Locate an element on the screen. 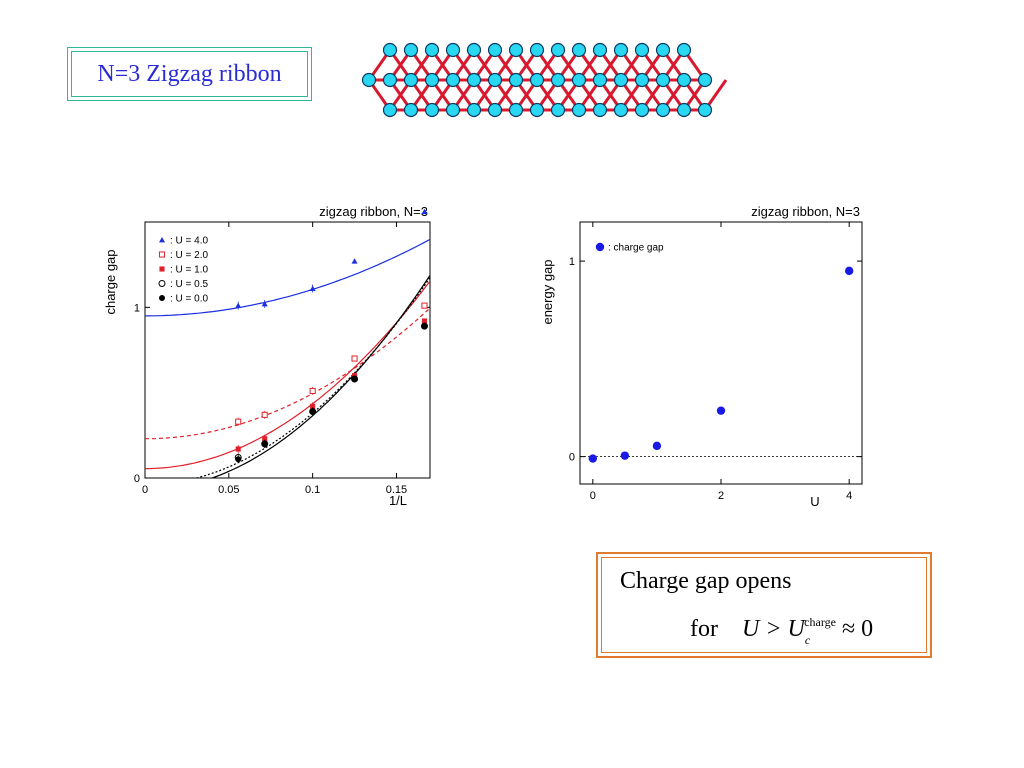 Image resolution: width=1024 pixels, height=768 pixels. slide-title-inner-frame: N=3 Zigzag ribbon is located at coordinates (189, 74).